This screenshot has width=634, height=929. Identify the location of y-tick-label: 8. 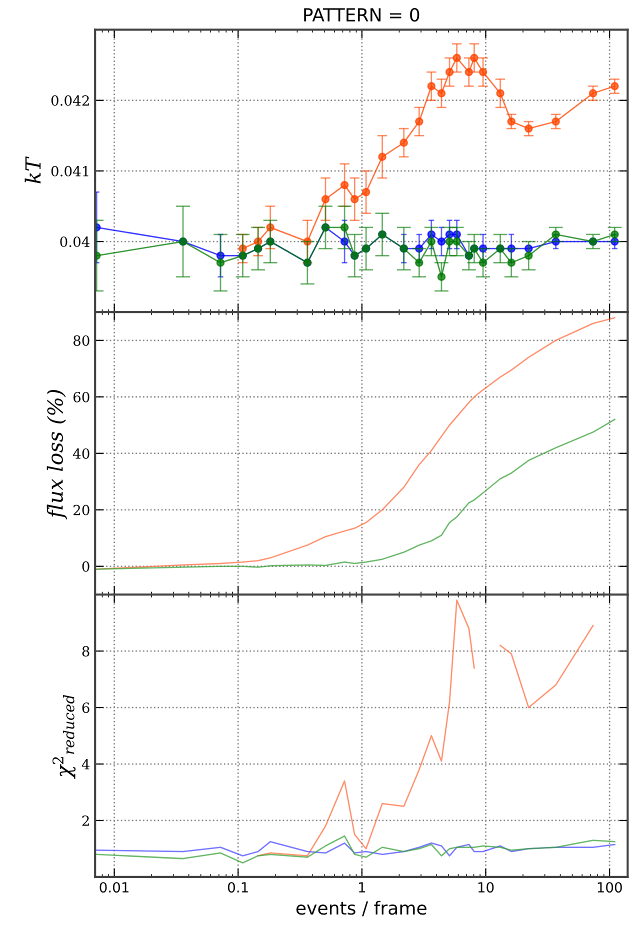
(86, 651).